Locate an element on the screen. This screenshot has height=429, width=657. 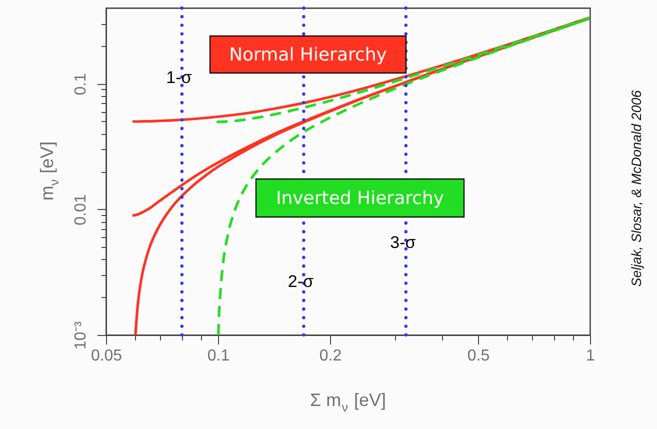
text: Inverted Hierarchy is located at coordinates (360, 198).